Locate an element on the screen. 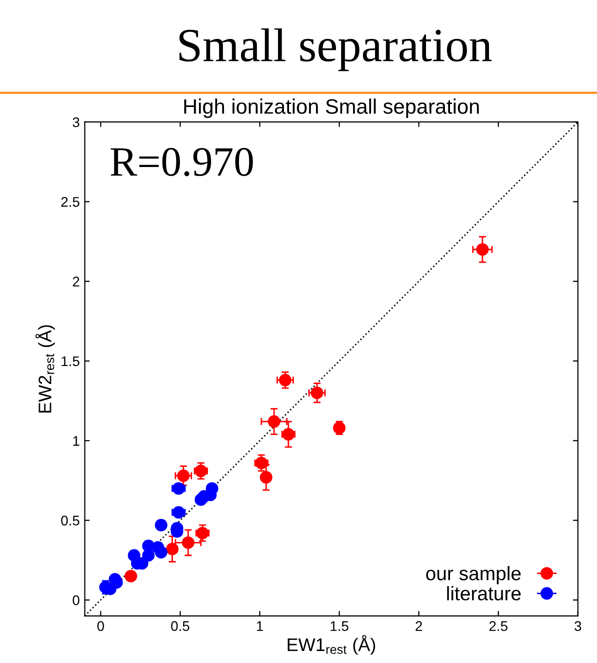 The image size is (597, 663). y-tick-label: 1 is located at coordinates (76, 441).